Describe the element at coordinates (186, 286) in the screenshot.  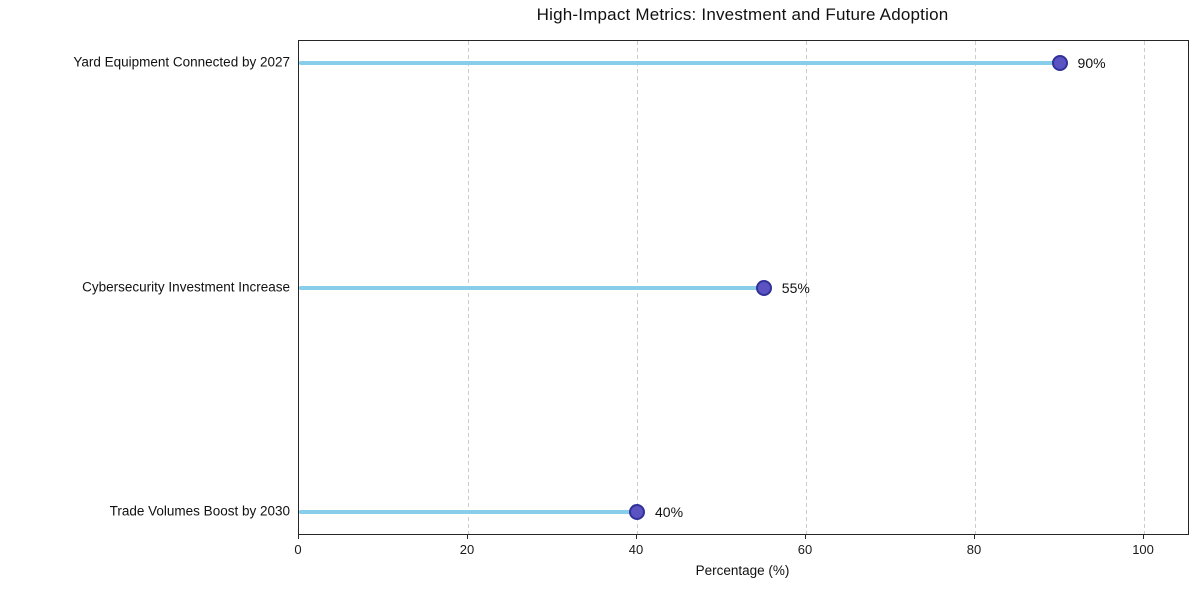
I see `category-label: Cybersecurity Investment Increase` at that location.